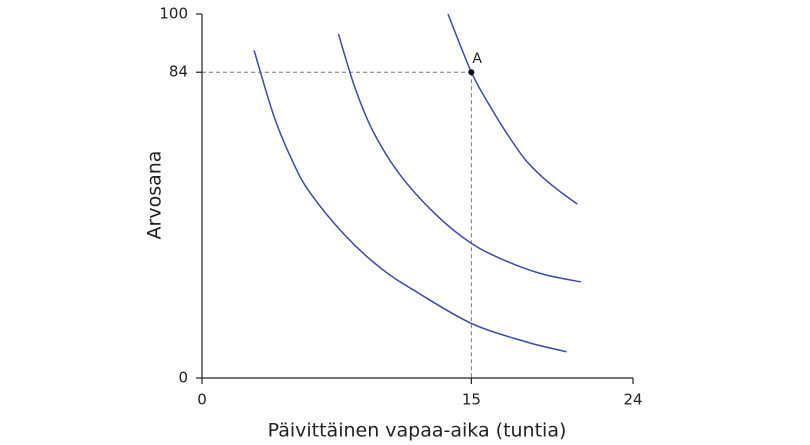  What do you see at coordinates (183, 378) in the screenshot?
I see `y-tick-label: 0` at bounding box center [183, 378].